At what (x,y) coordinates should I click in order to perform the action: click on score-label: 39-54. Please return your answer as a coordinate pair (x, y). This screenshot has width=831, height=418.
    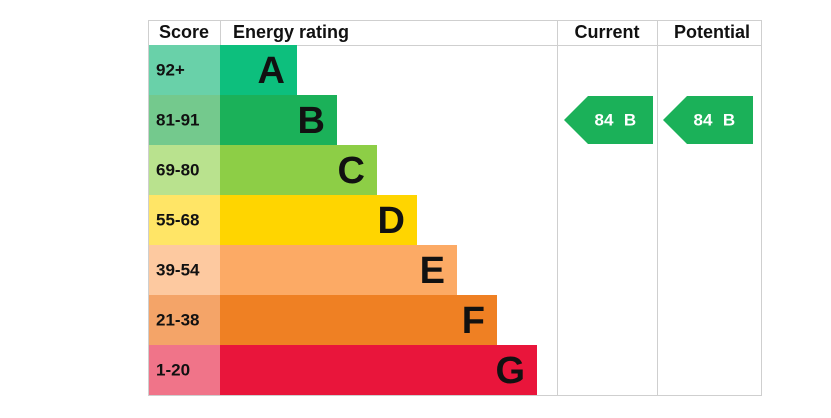
    Looking at the image, I should click on (178, 269).